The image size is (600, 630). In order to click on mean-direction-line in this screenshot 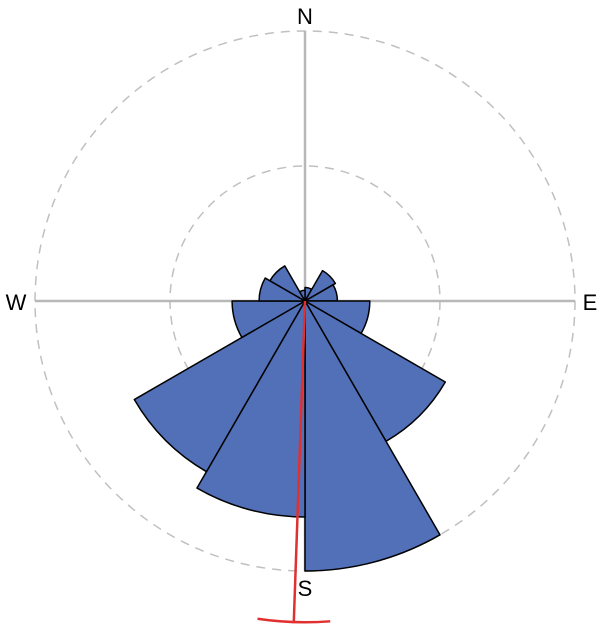, I will do `click(299, 461)`.